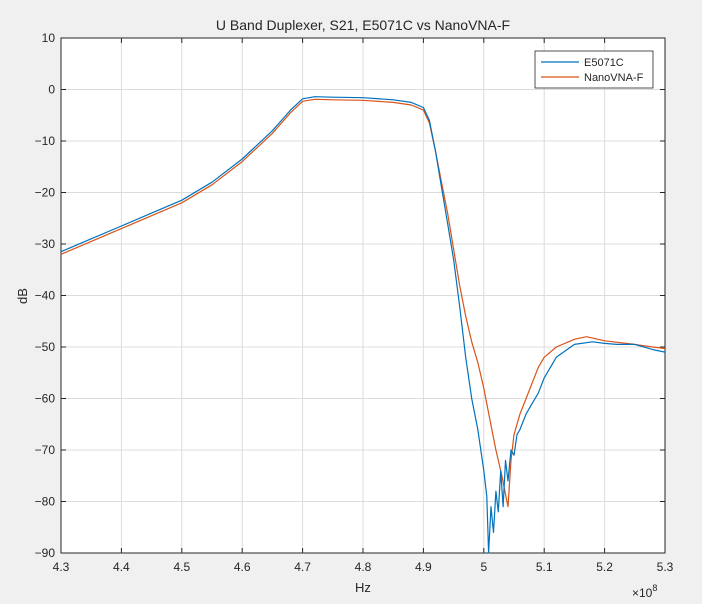  I want to click on y-tick-label: −90, so click(45, 553).